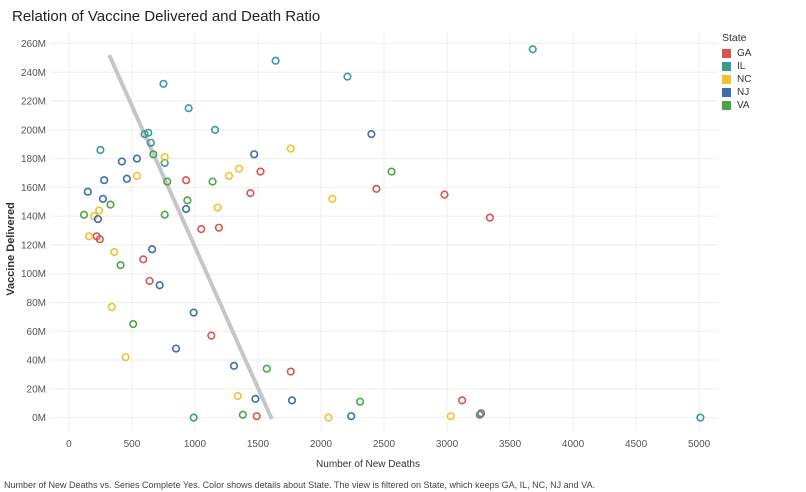 This screenshot has height=492, width=806. Describe the element at coordinates (33, 130) in the screenshot. I see `y-tick-label: 200M` at that location.